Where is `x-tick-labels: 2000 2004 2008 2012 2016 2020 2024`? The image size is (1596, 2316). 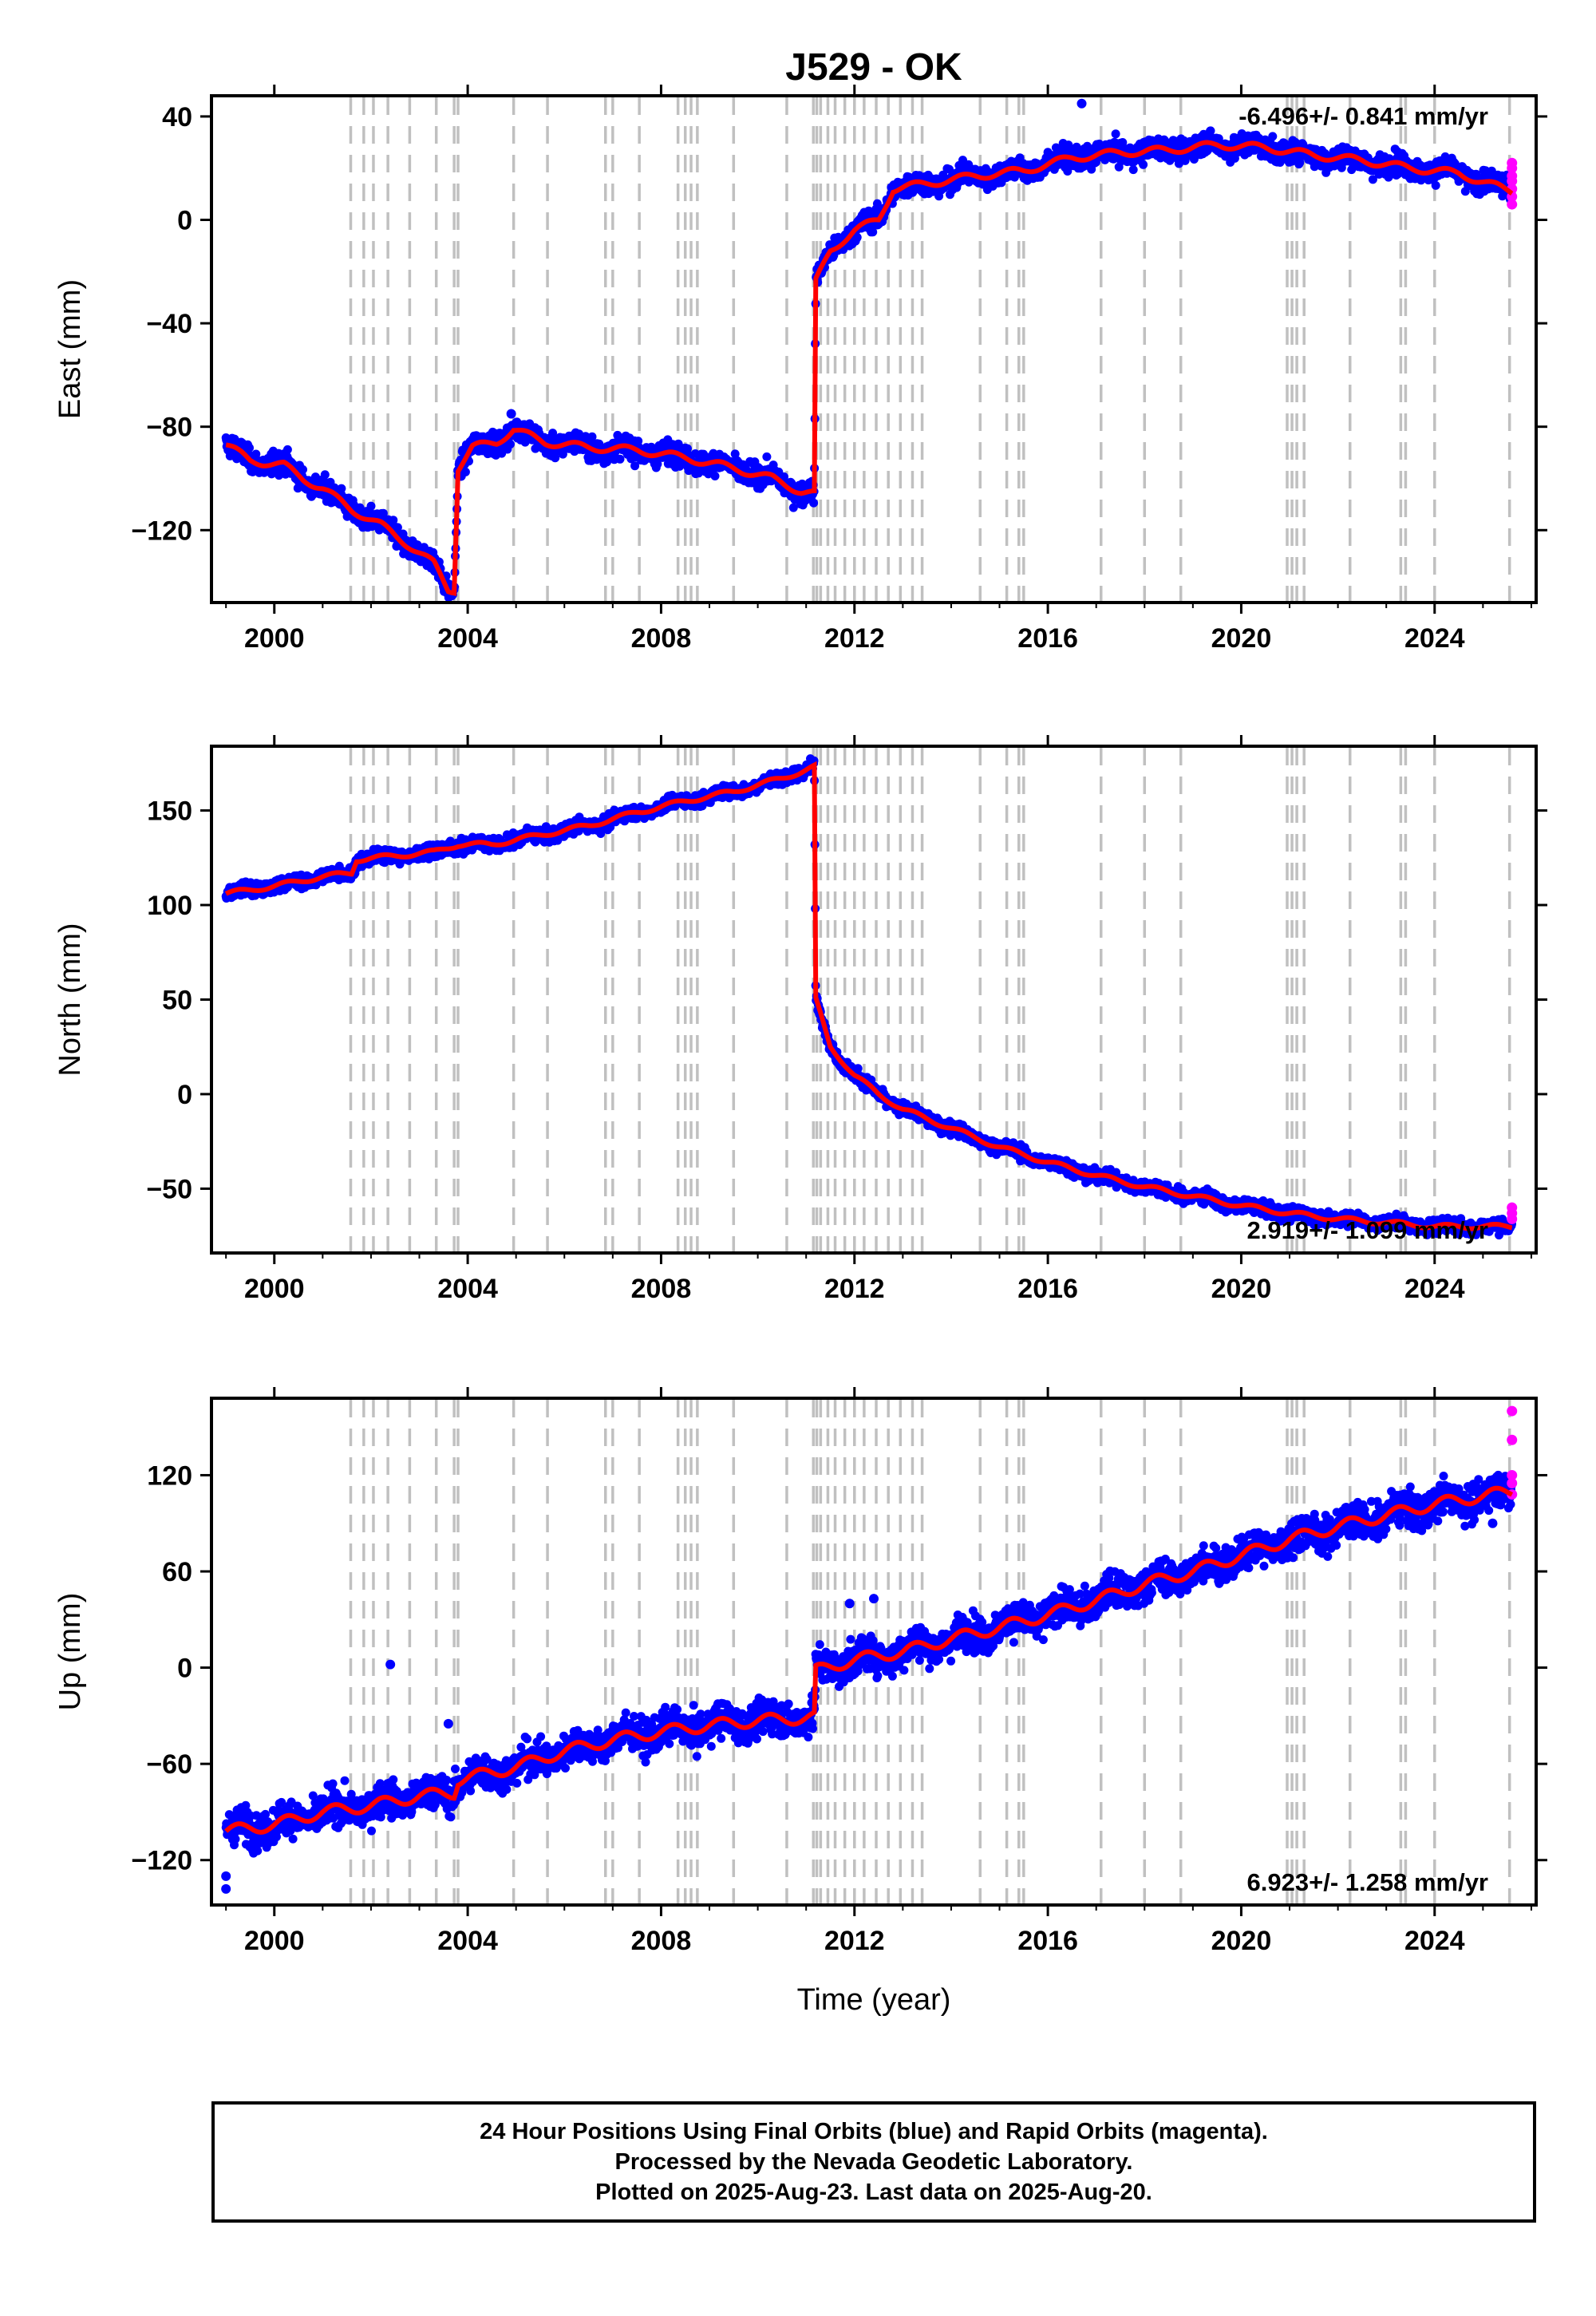 x-tick-labels: 2000 2004 2008 2012 2016 2020 2024 is located at coordinates (854, 638).